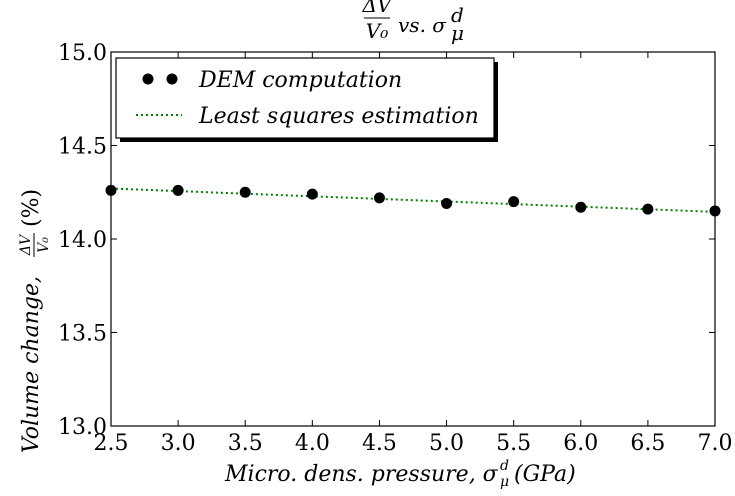 The image size is (735, 496). Describe the element at coordinates (361, 474) in the screenshot. I see `svg-text: Micro. dens. pressure, σ` at that location.